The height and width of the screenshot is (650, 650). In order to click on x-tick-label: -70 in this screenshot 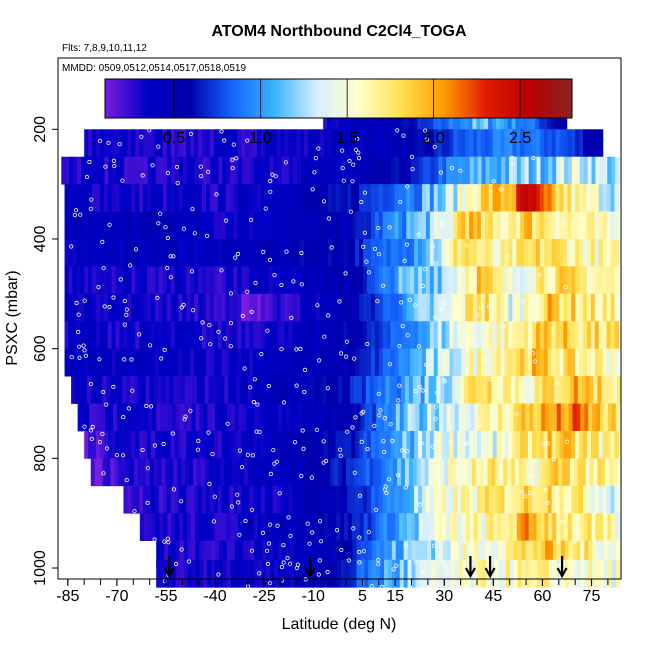, I will do `click(116, 596)`.